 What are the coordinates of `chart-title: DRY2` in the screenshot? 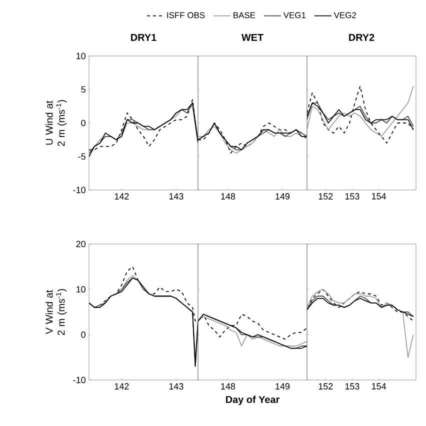 It's located at (361, 37).